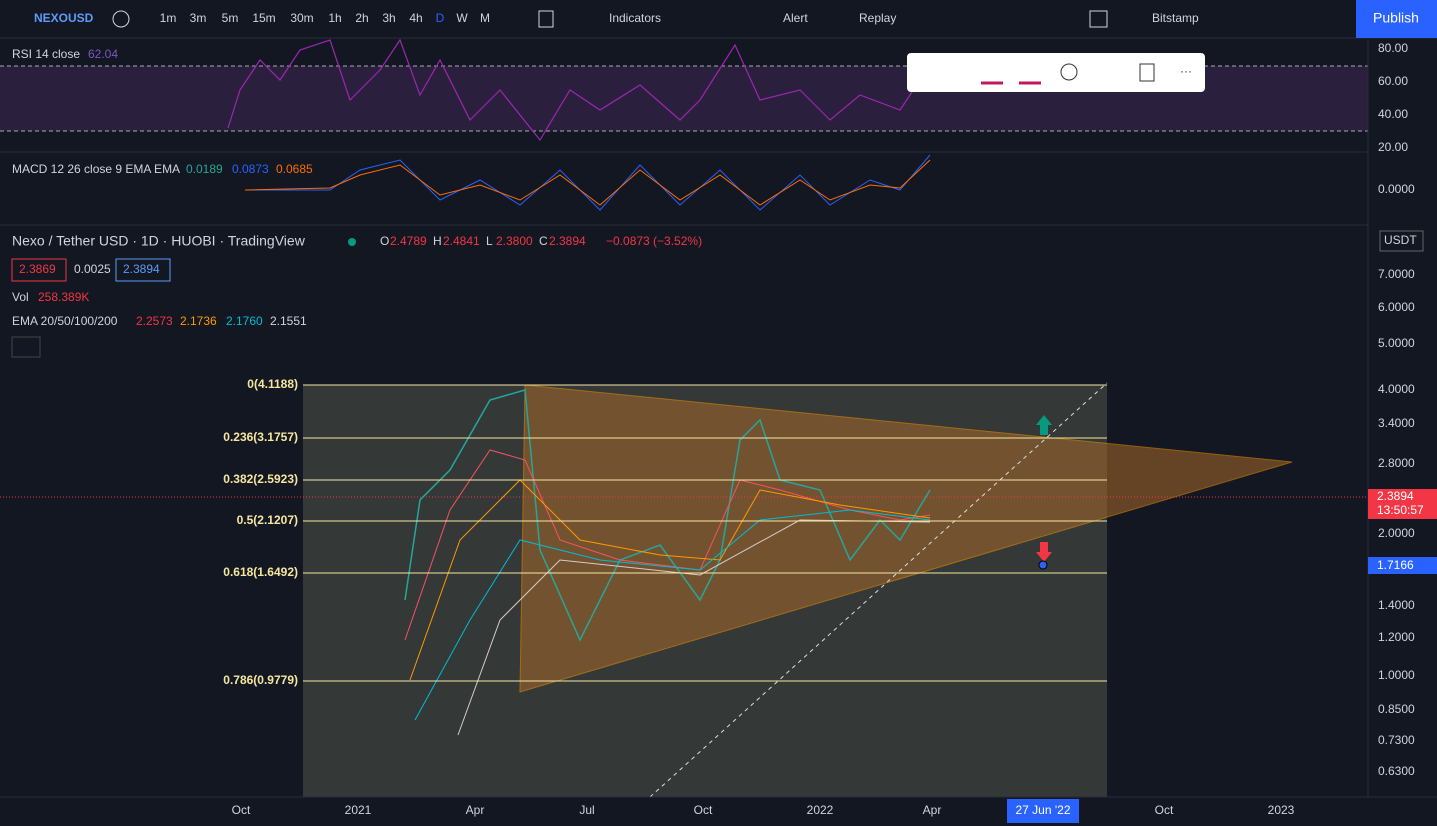 The height and width of the screenshot is (826, 1437). Describe the element at coordinates (260, 479) in the screenshot. I see `fib-label: 0.382(2.5923)` at that location.